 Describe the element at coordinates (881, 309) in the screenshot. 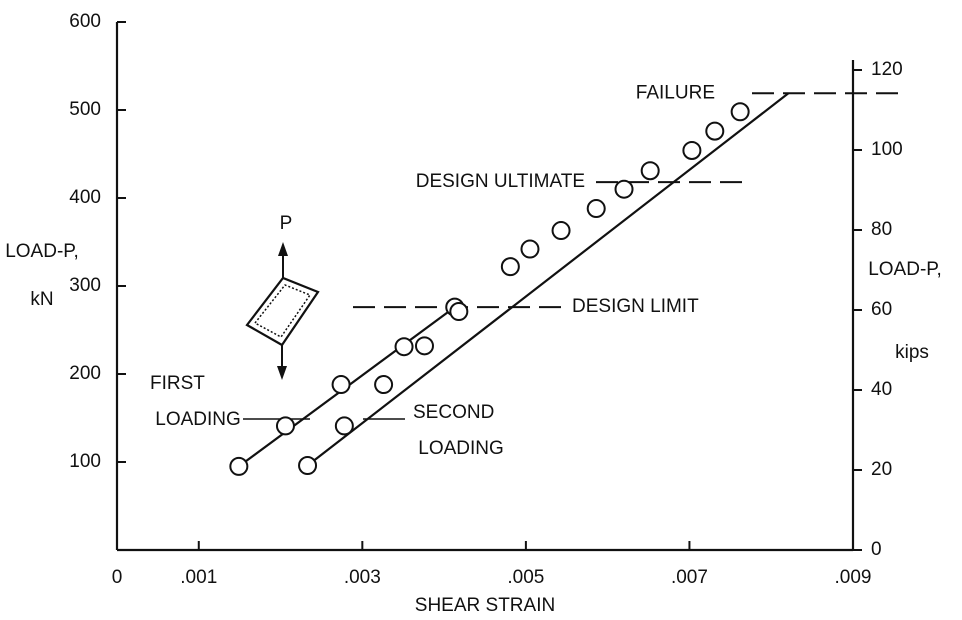

I see `y2-tick-label: 60` at that location.